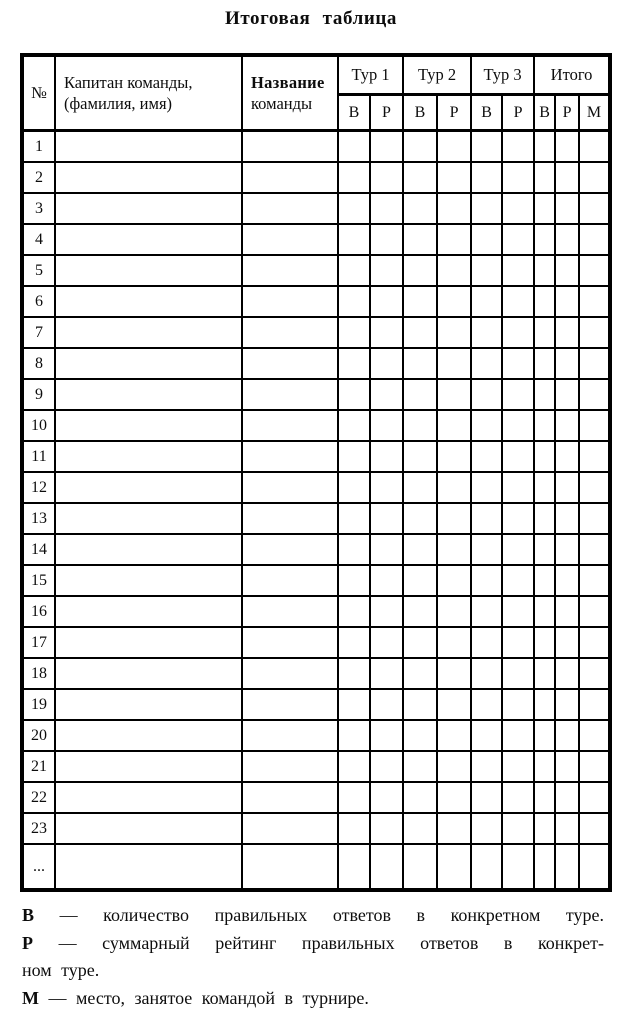  What do you see at coordinates (38, 394) in the screenshot?
I see `row-number-cell: 9` at bounding box center [38, 394].